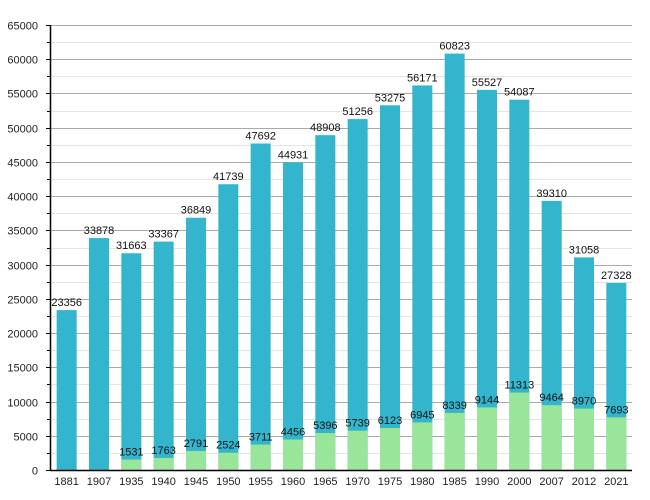 This screenshot has width=650, height=500. I want to click on bar-total-1970, so click(357, 294).